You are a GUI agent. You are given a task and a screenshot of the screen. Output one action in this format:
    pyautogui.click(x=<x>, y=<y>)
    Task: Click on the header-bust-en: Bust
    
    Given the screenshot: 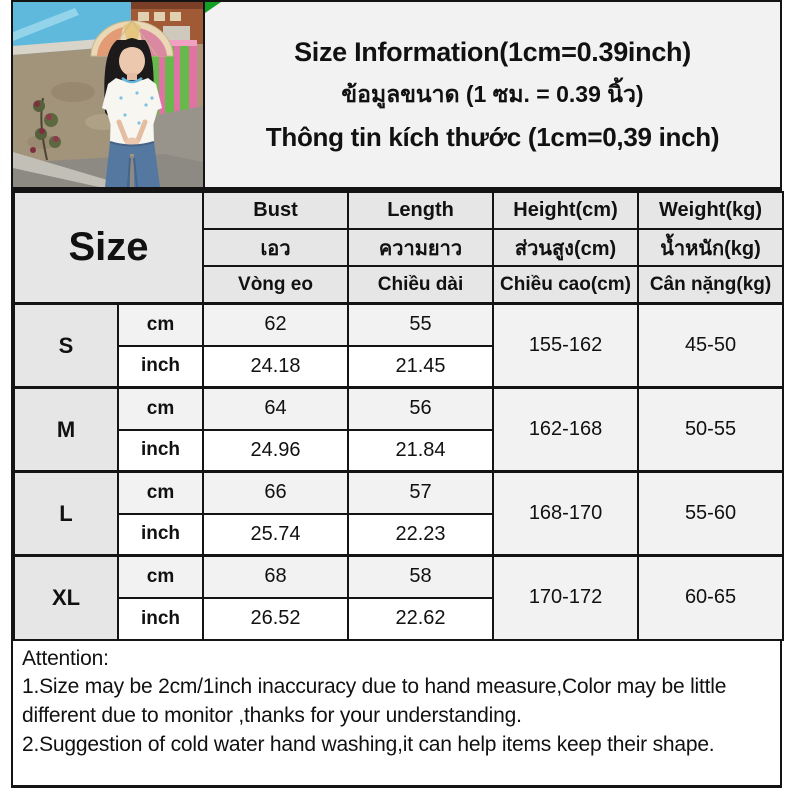 What is the action you would take?
    pyautogui.click(x=276, y=210)
    